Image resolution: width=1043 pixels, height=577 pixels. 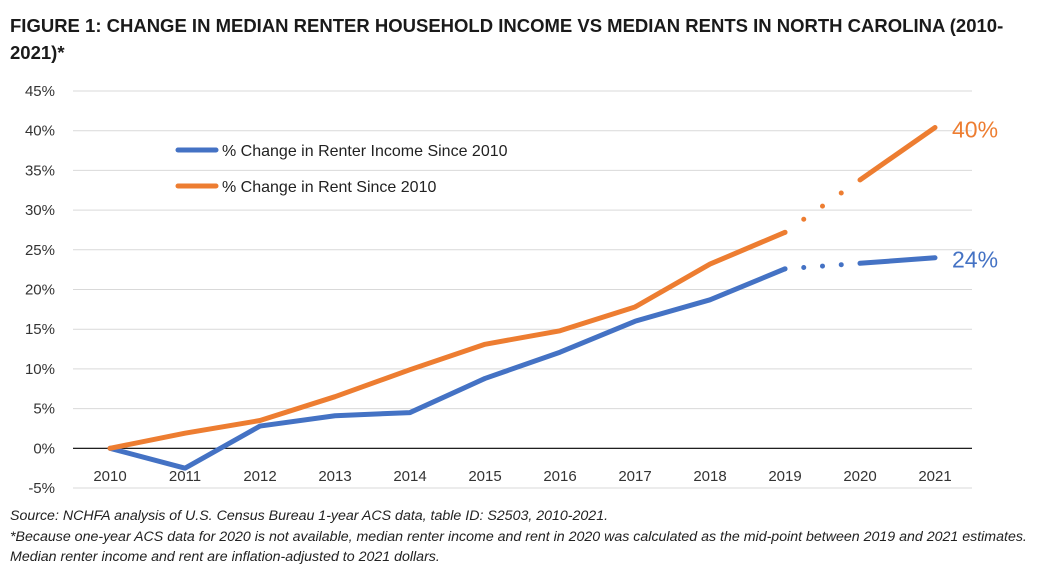 What do you see at coordinates (334, 476) in the screenshot?
I see `x-tick-label: 2013` at bounding box center [334, 476].